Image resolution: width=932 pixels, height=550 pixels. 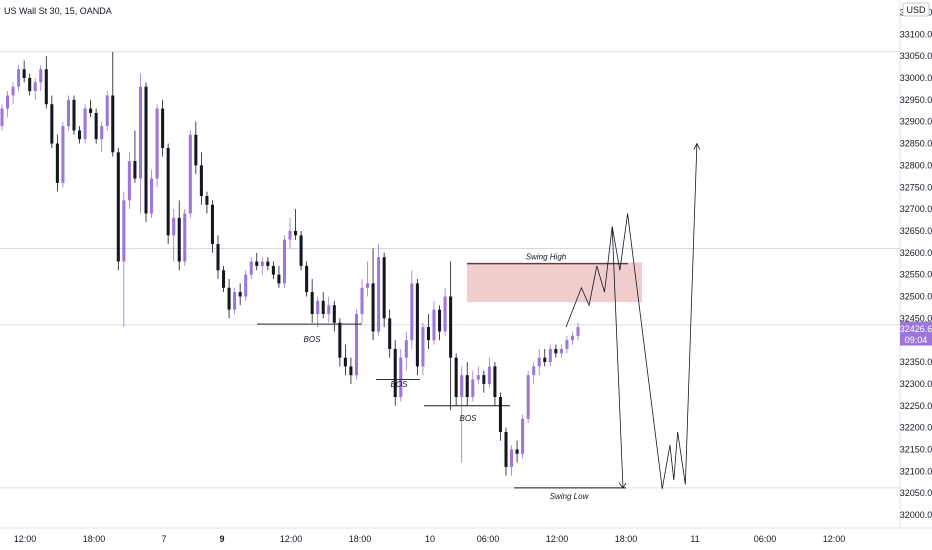 I want to click on price-tick-label: 33000.0, so click(x=916, y=78).